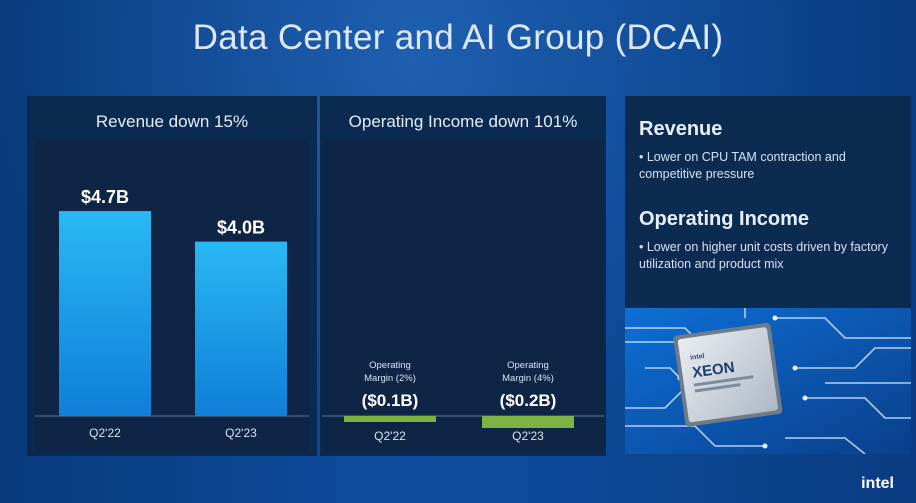  What do you see at coordinates (105, 197) in the screenshot?
I see `revenue-data-label: $4.7B` at bounding box center [105, 197].